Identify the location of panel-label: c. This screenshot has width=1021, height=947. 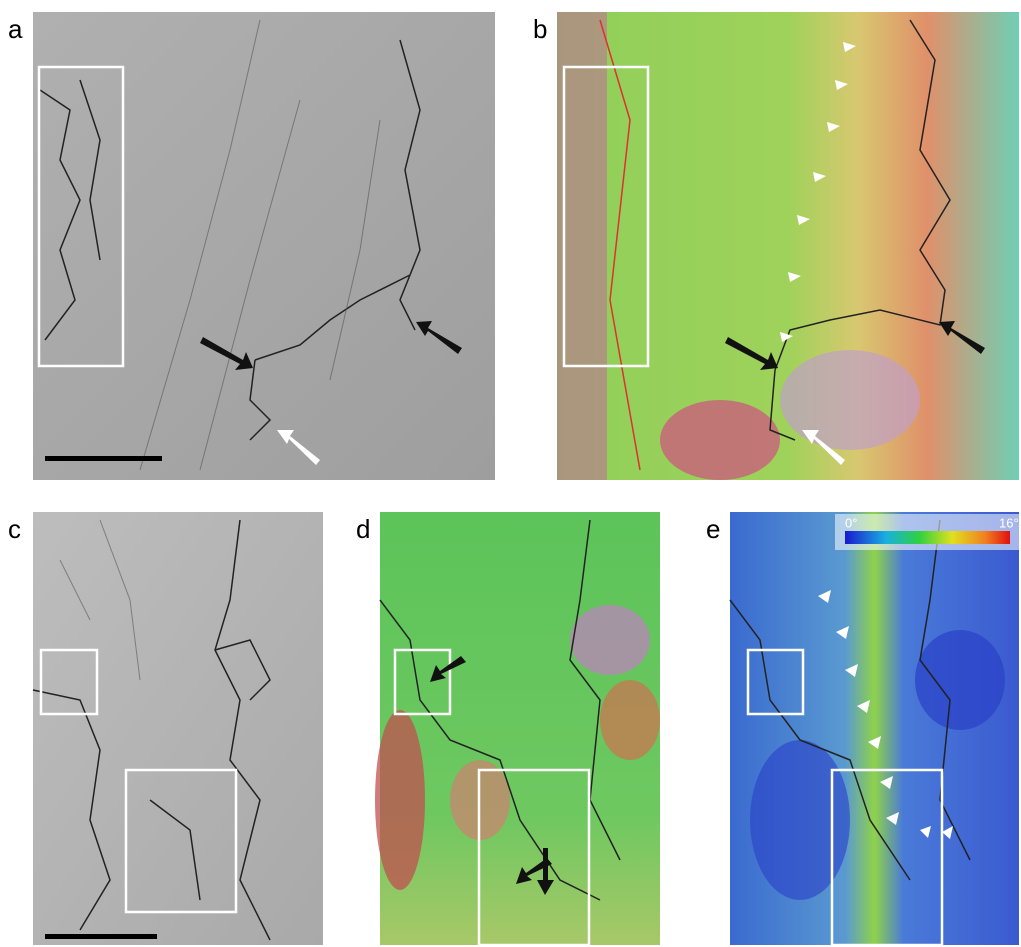
(14, 529).